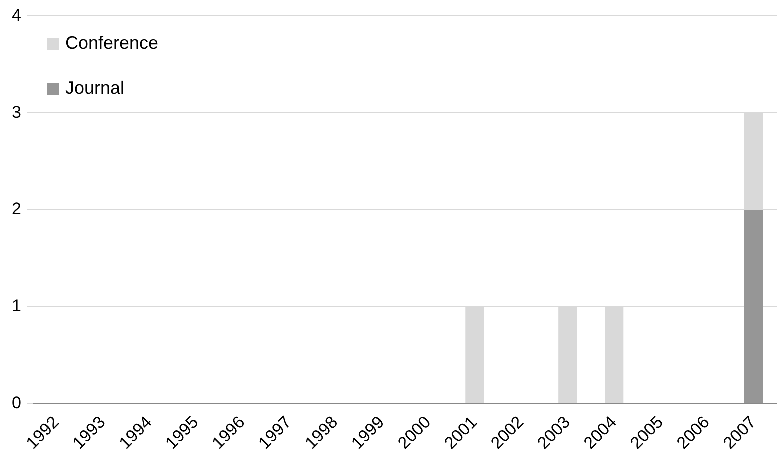 The width and height of the screenshot is (781, 457). What do you see at coordinates (94, 88) in the screenshot?
I see `legend-label: Journal` at bounding box center [94, 88].